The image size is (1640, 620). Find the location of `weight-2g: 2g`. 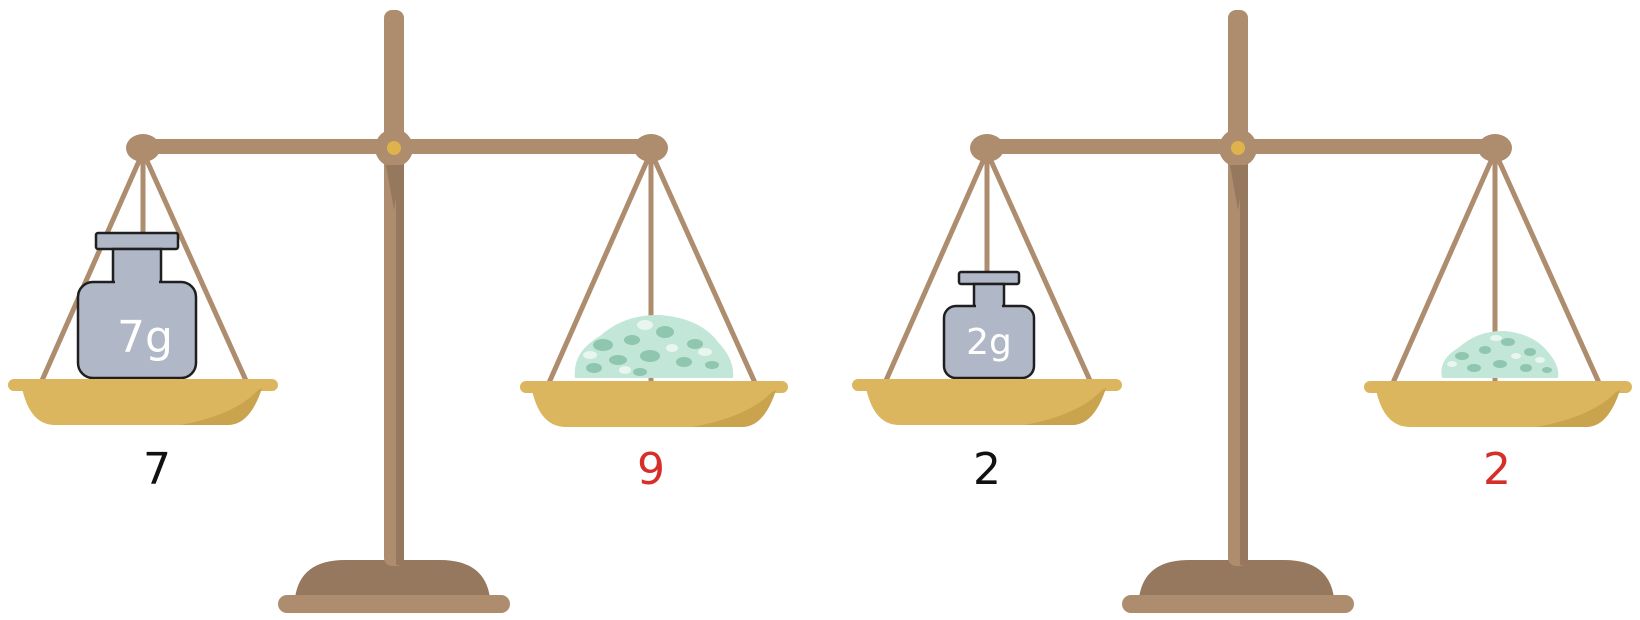

weight-2g: 2g is located at coordinates (989, 325).